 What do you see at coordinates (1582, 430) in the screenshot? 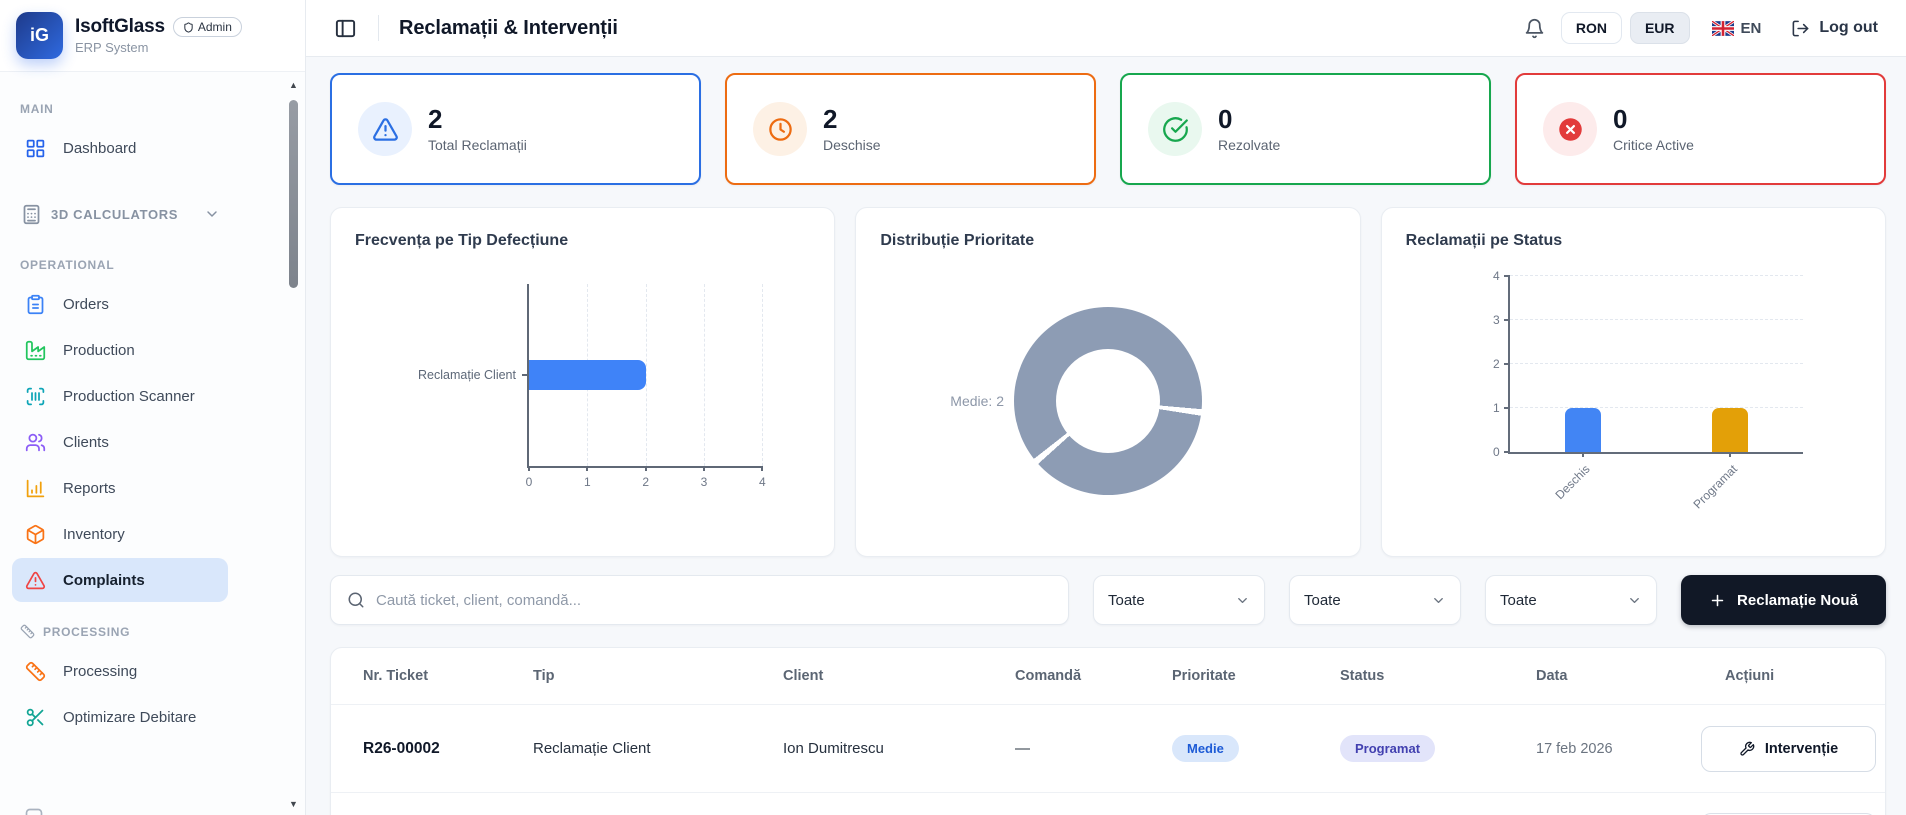
I see `bar-Deschis` at bounding box center [1582, 430].